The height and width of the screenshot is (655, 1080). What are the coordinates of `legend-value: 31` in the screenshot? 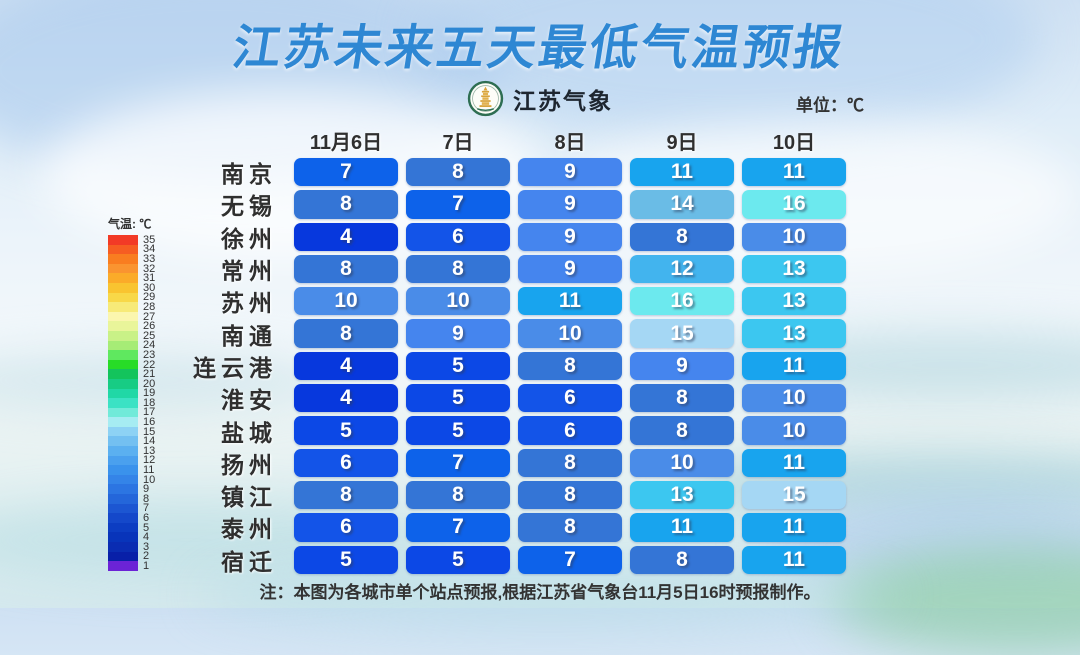 It's located at (149, 278).